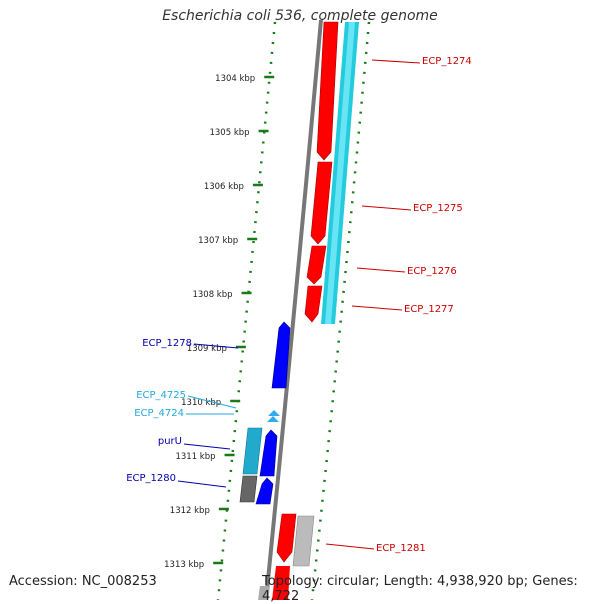  I want to click on inner-tick-line, so click(246, 310).